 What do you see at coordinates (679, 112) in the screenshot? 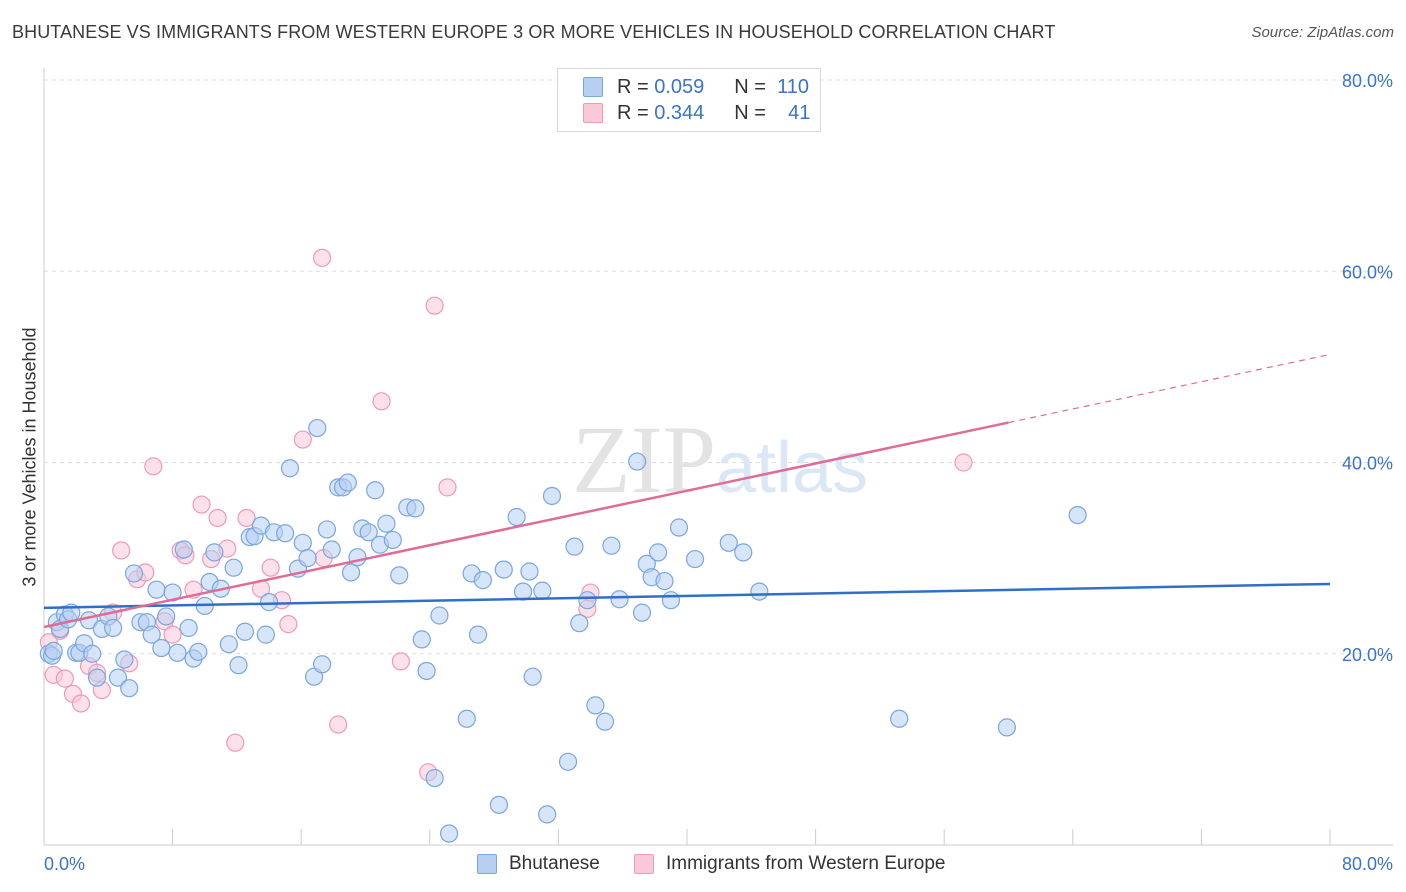
I see `legend-r-value: 0.344` at bounding box center [679, 112].